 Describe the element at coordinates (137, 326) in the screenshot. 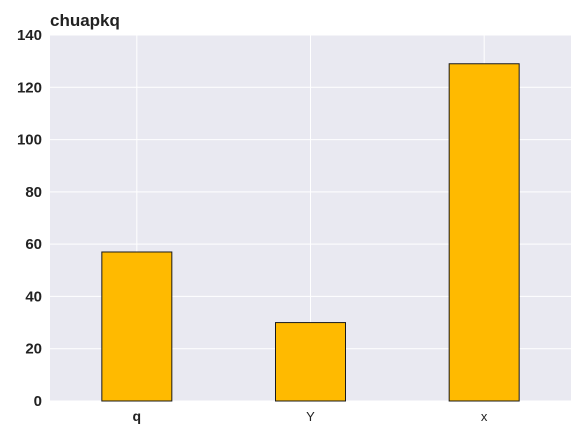

I see `bar-q` at that location.